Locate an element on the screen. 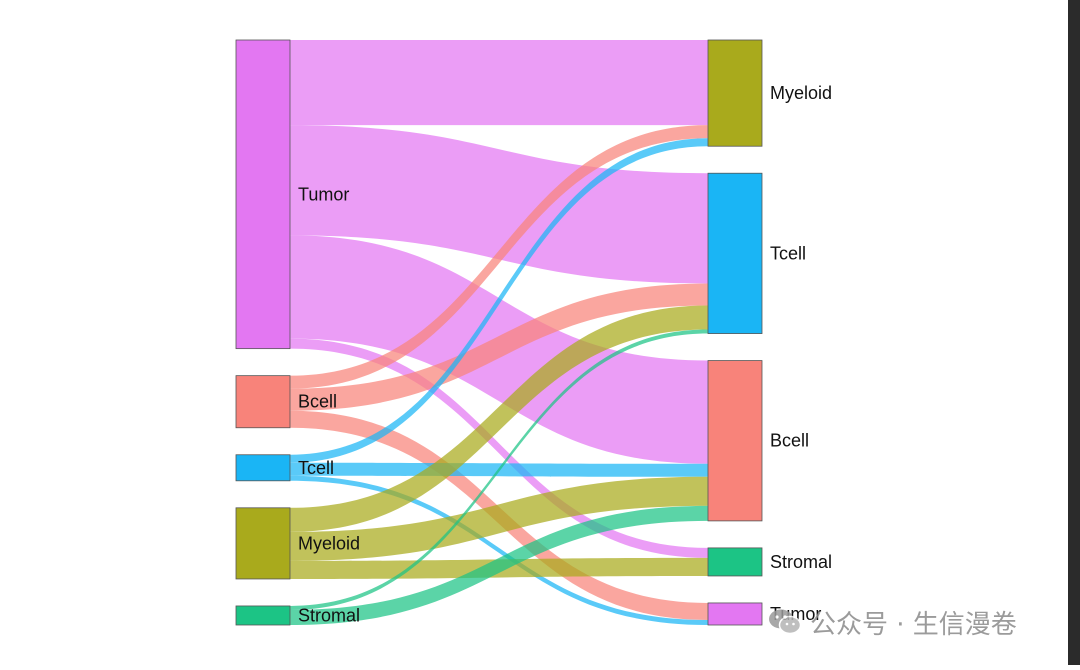  right-node-label-stromal: Stromal is located at coordinates (801, 562).